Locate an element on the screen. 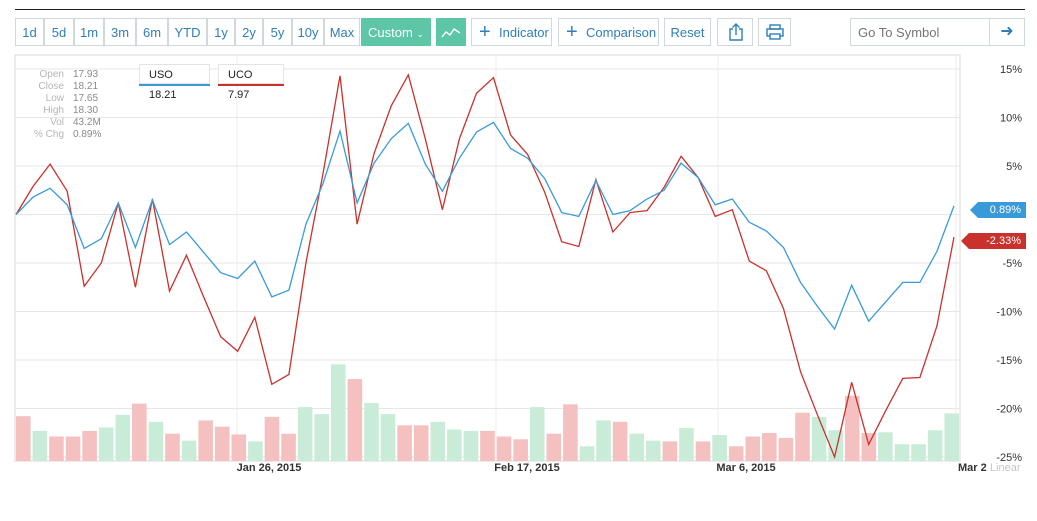 This screenshot has height=521, width=1037. uco-change-badge: -2.33% is located at coordinates (993, 241).